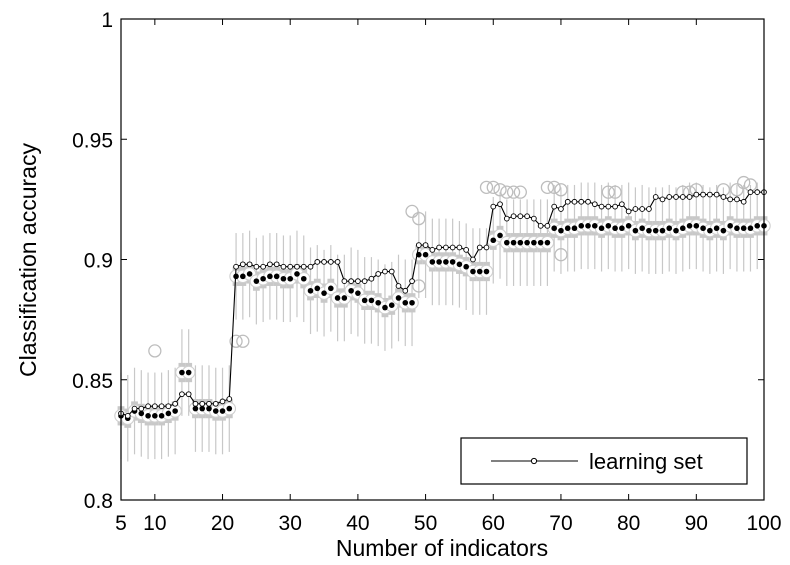  What do you see at coordinates (628, 523) in the screenshot?
I see `x-tick-label: 80` at bounding box center [628, 523].